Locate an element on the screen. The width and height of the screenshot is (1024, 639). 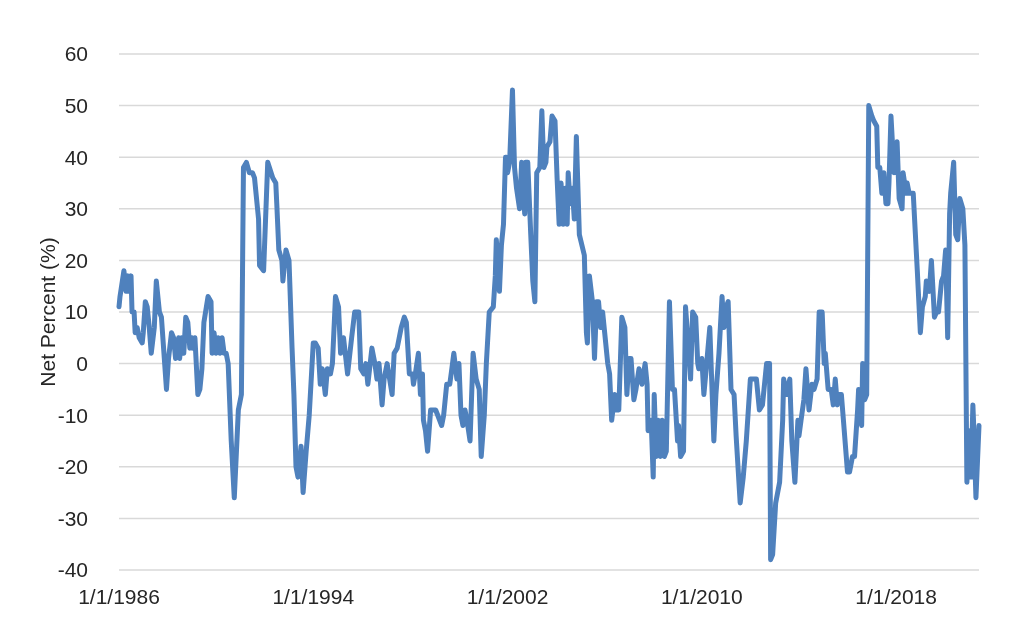
x-tick-label: 1/1/2010 is located at coordinates (701, 596).